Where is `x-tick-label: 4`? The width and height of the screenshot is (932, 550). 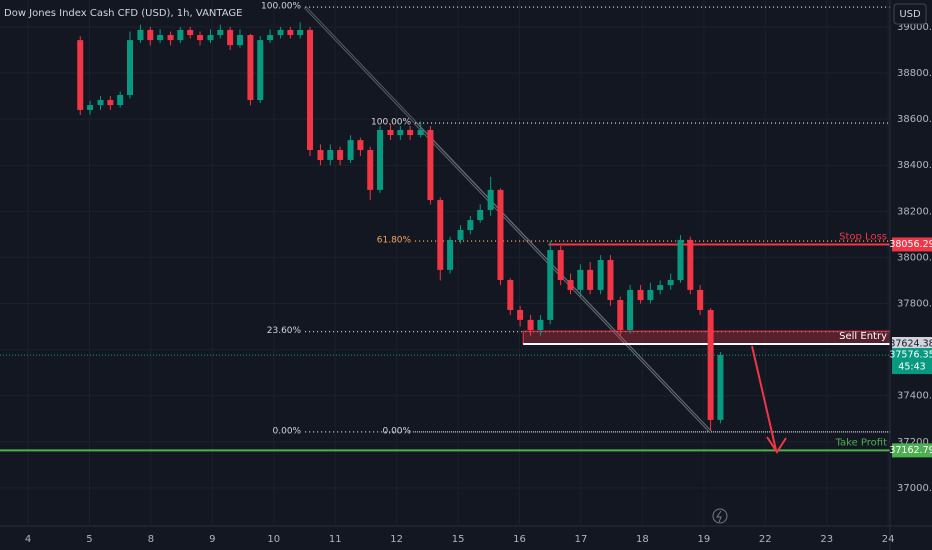 x-tick-label: 4 is located at coordinates (28, 539).